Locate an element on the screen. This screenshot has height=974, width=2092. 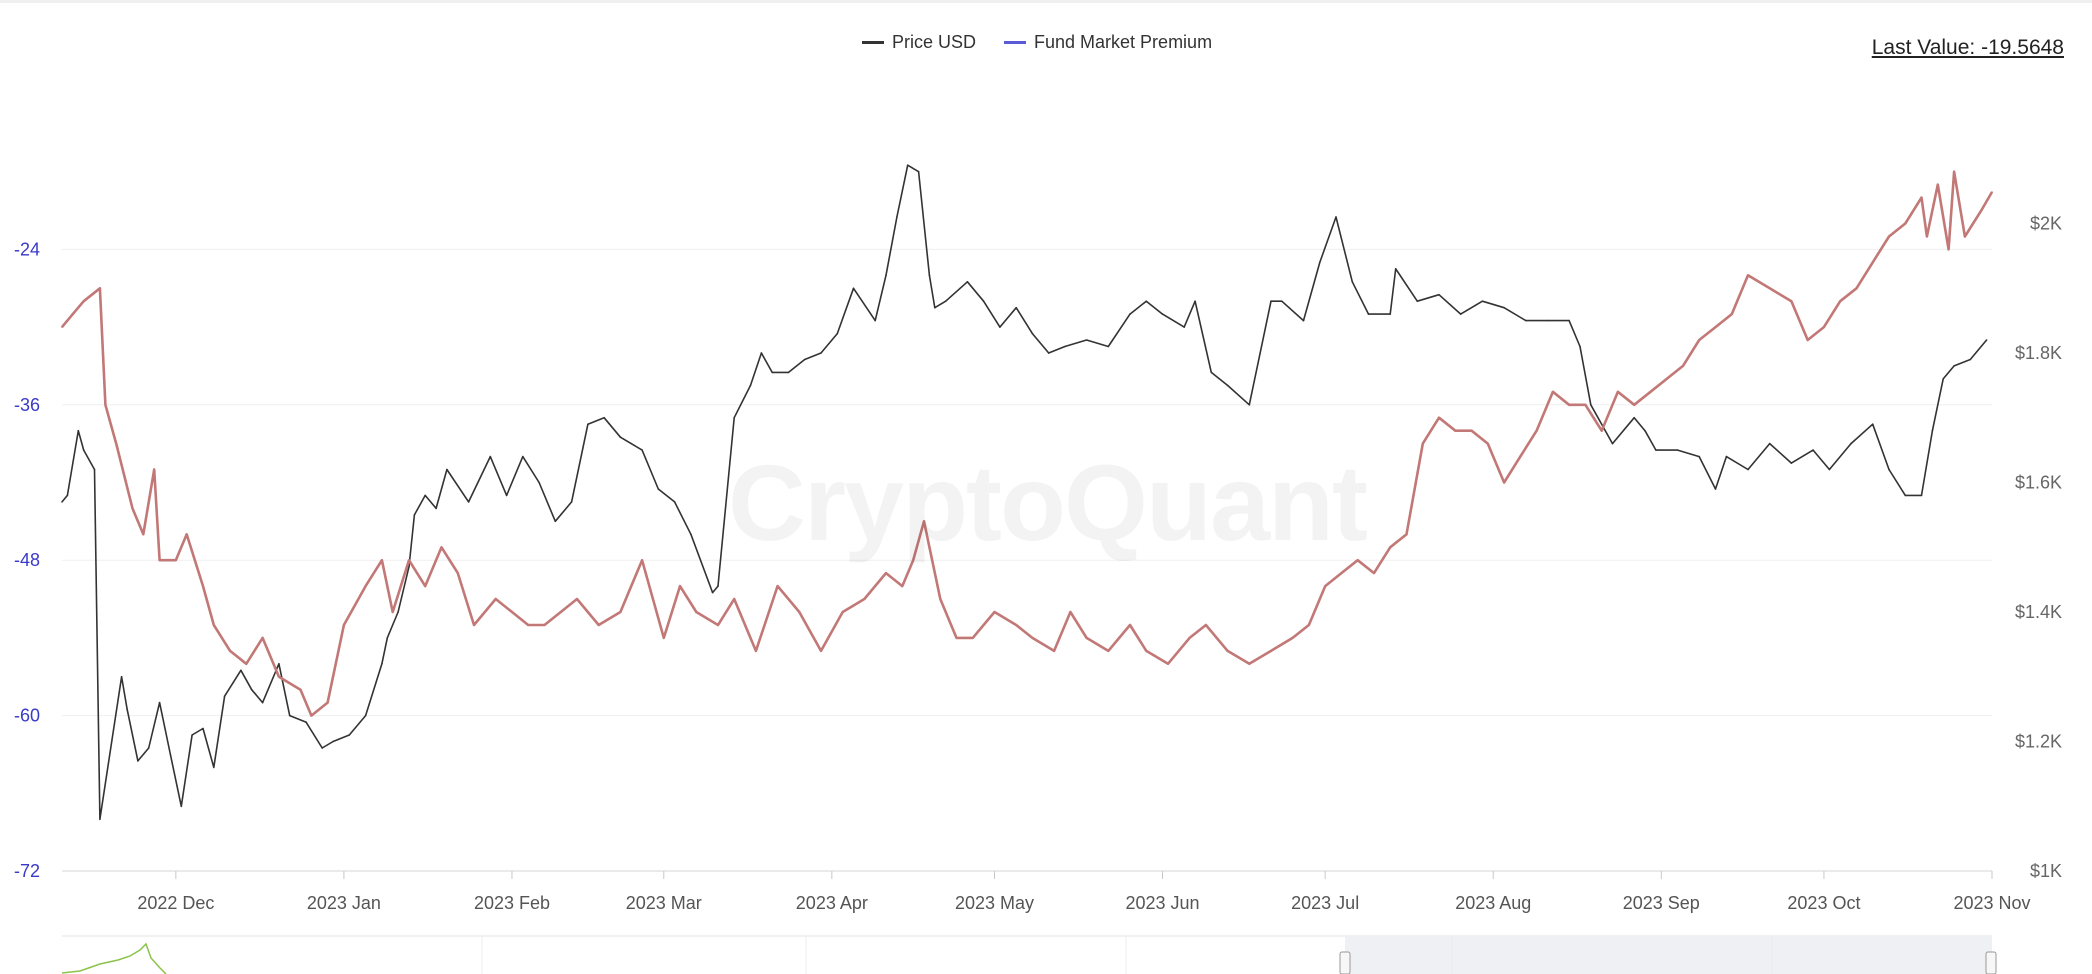
legend-item-premium: Fund Market Premium is located at coordinates (1108, 42).